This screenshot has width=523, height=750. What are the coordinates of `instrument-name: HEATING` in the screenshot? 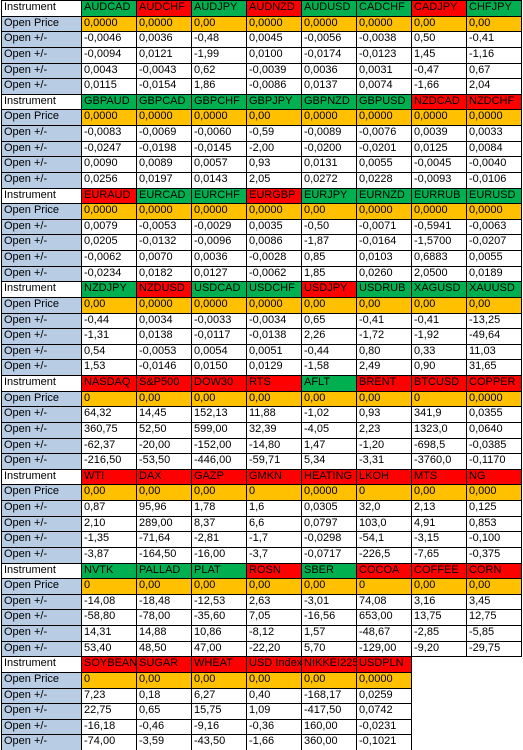 It's located at (329, 477).